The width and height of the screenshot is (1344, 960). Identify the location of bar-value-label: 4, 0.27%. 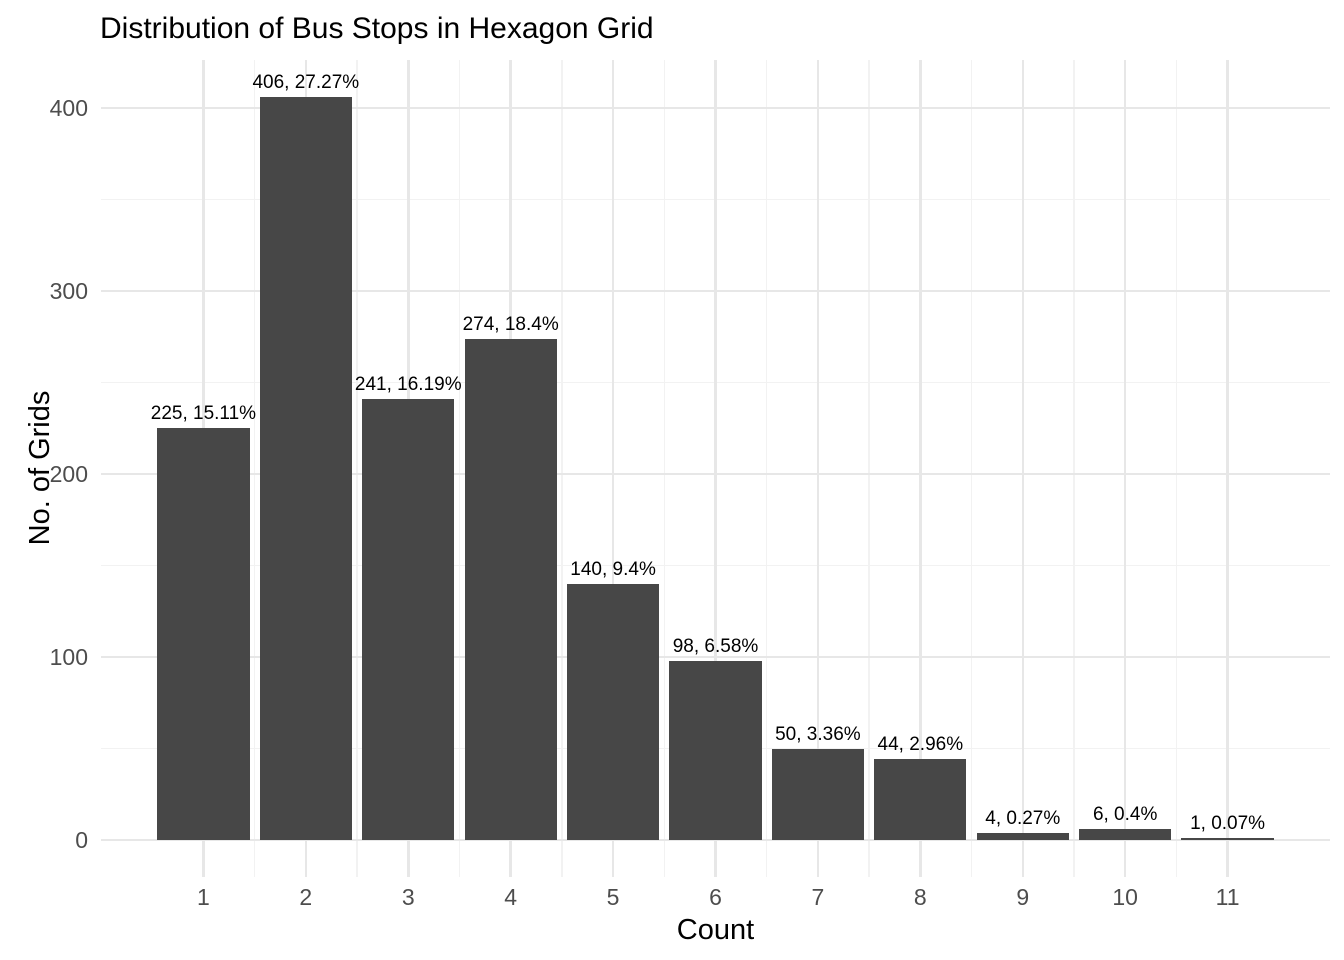
(1023, 818).